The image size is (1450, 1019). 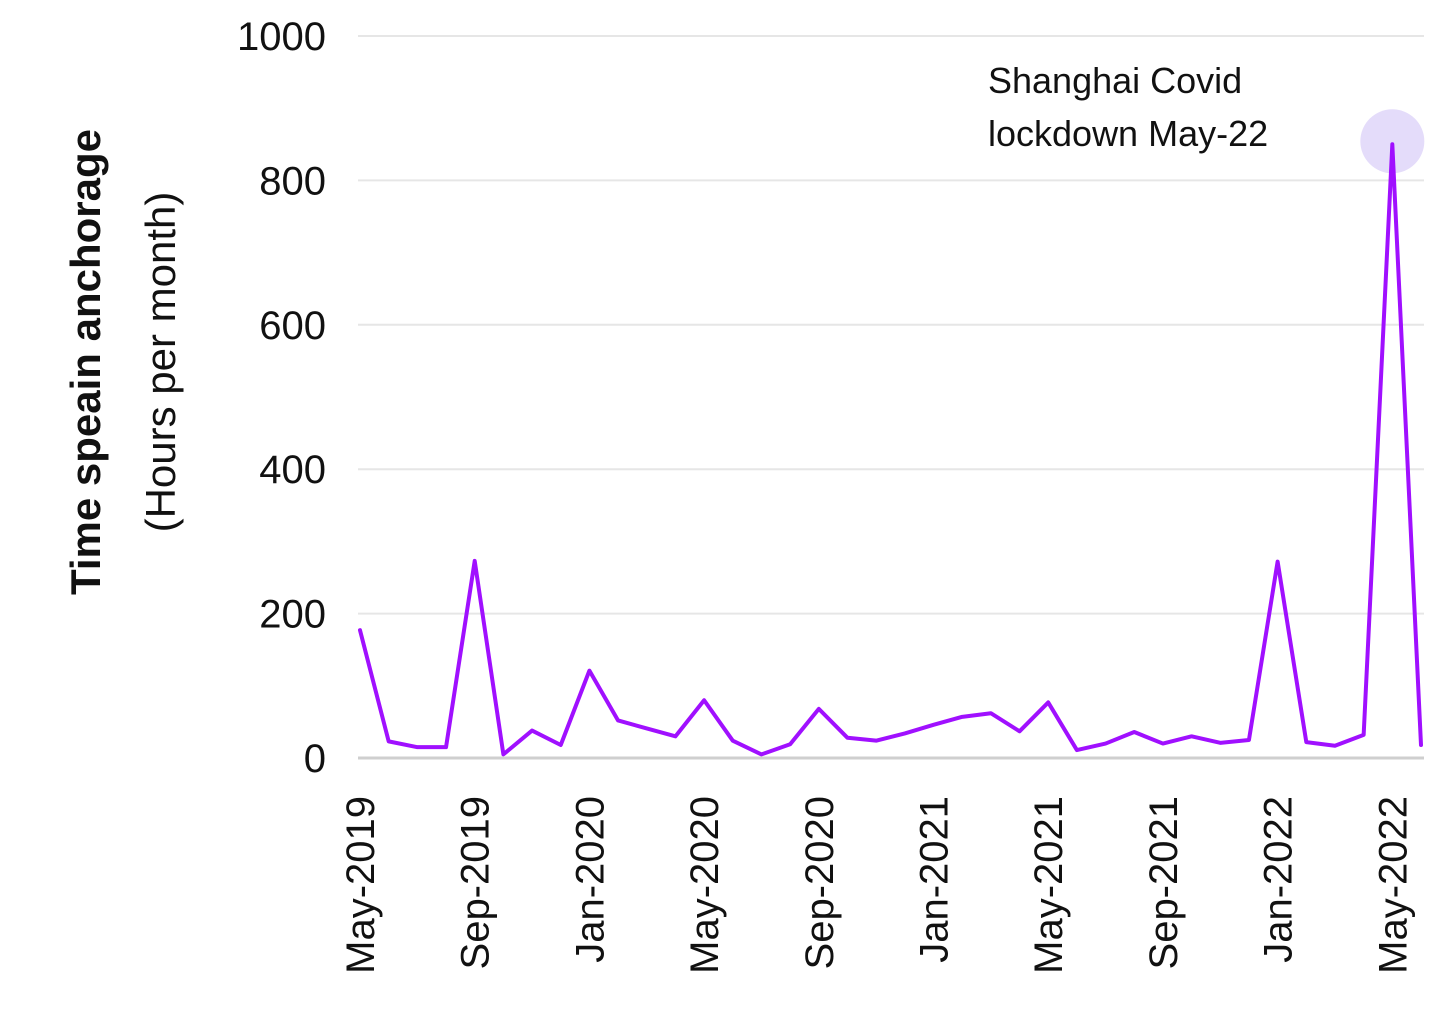 I want to click on x-tick-label: Jan-2022, so click(x=1279, y=879).